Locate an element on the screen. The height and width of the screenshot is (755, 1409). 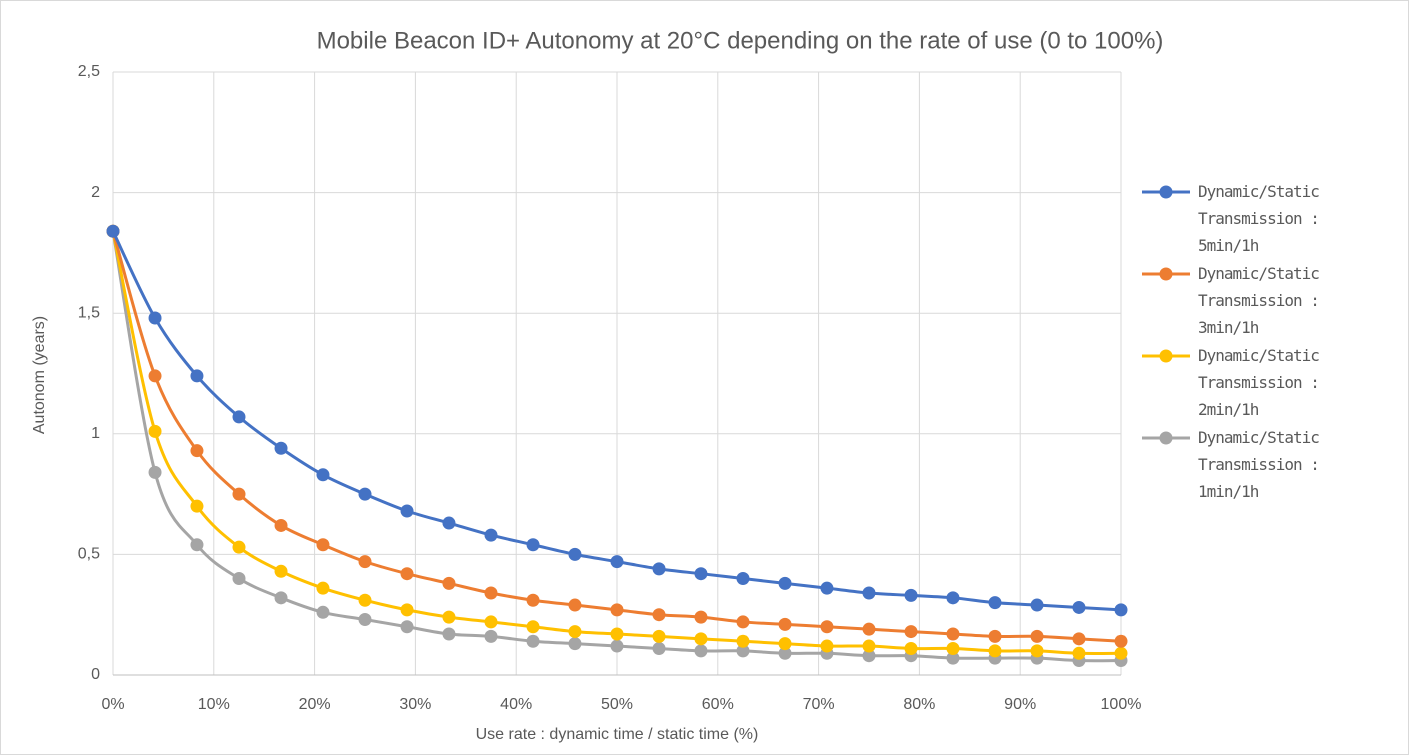
y-tick-label: 1 is located at coordinates (95, 433).